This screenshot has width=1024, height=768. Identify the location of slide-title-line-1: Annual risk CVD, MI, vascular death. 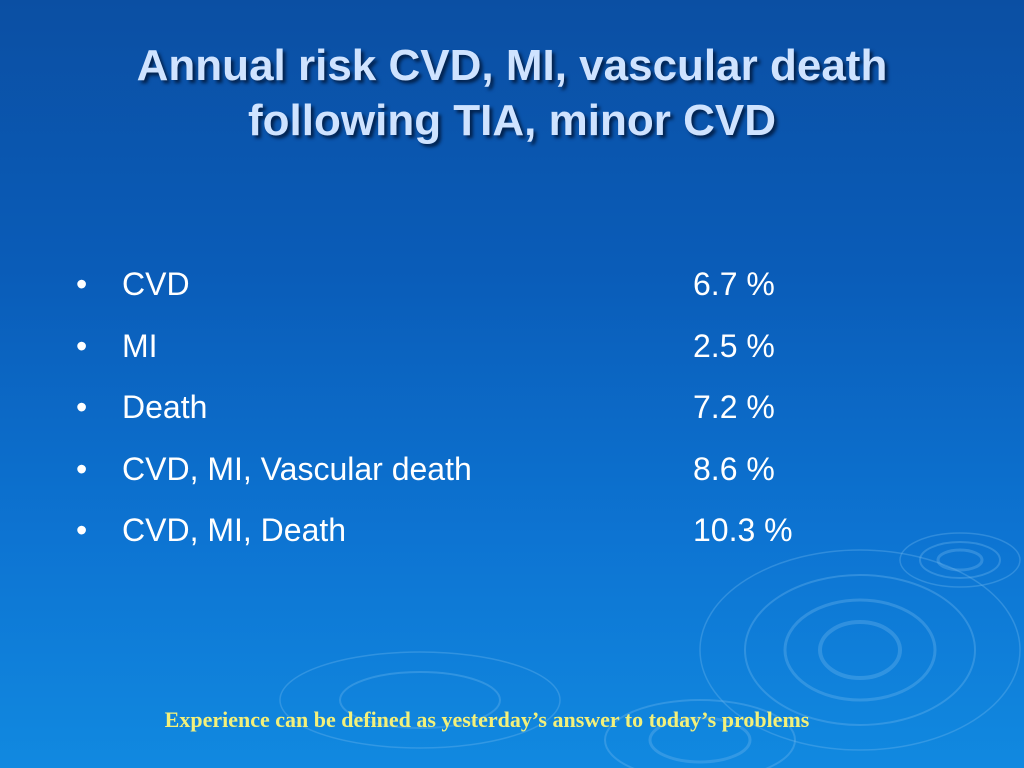
(512, 65).